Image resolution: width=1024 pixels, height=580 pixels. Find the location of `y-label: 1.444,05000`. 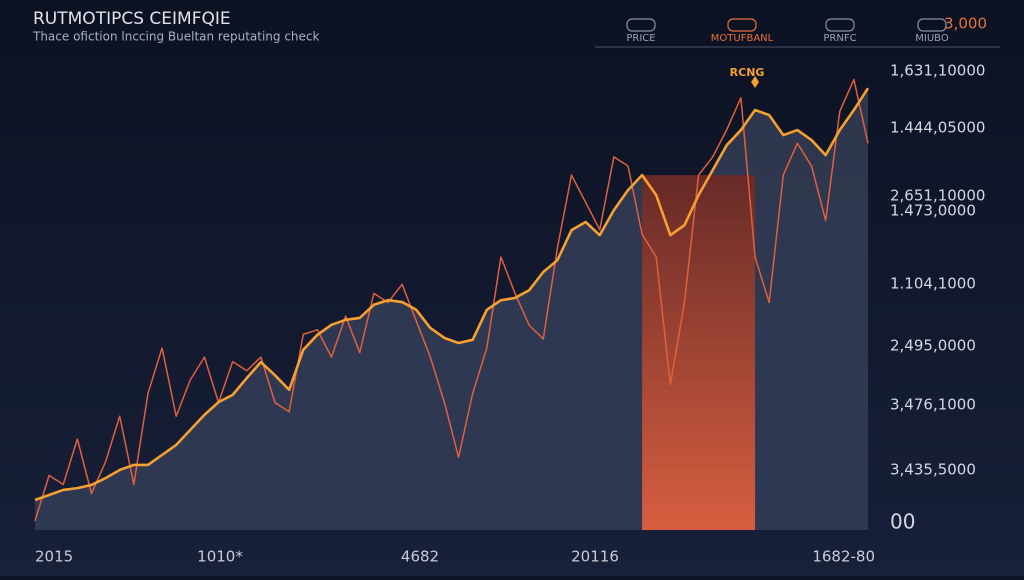

y-label: 1.444,05000 is located at coordinates (937, 128).